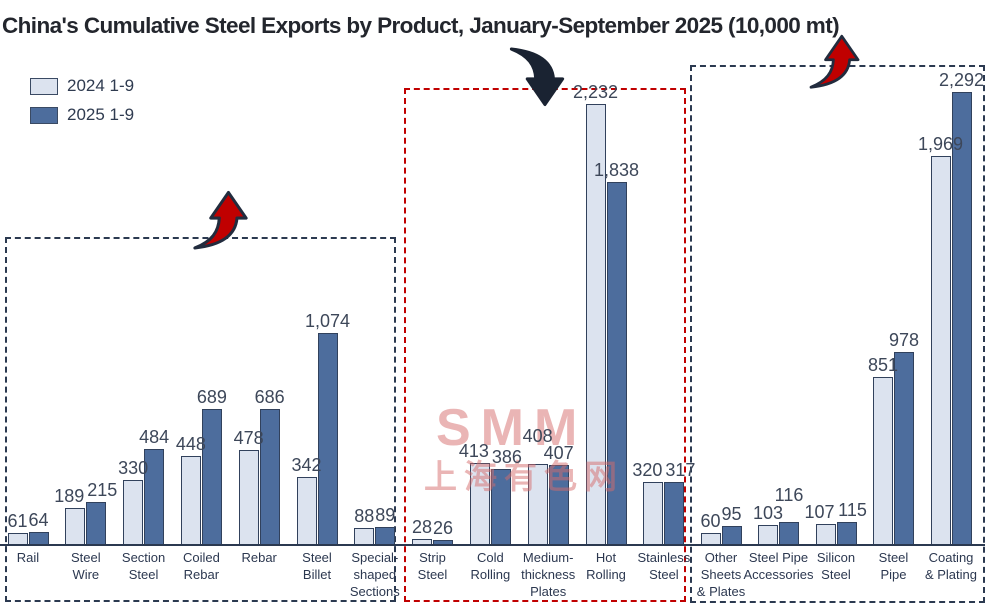  What do you see at coordinates (904, 340) in the screenshot?
I see `value-label: 978` at bounding box center [904, 340].